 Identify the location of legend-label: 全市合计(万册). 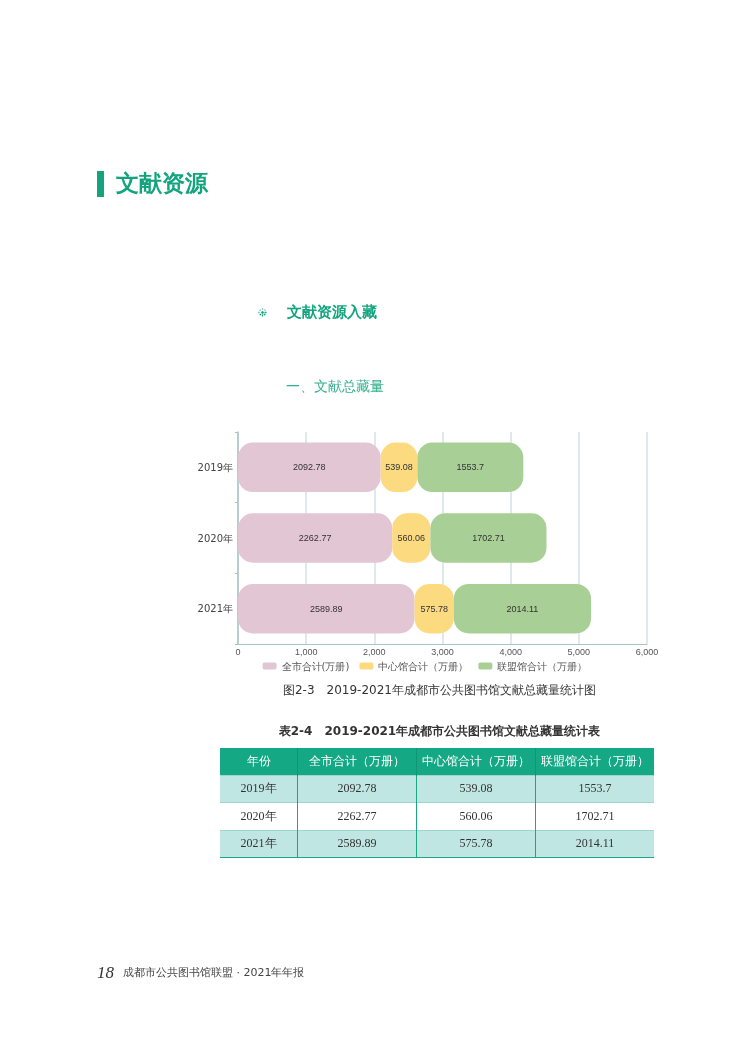
(315, 666).